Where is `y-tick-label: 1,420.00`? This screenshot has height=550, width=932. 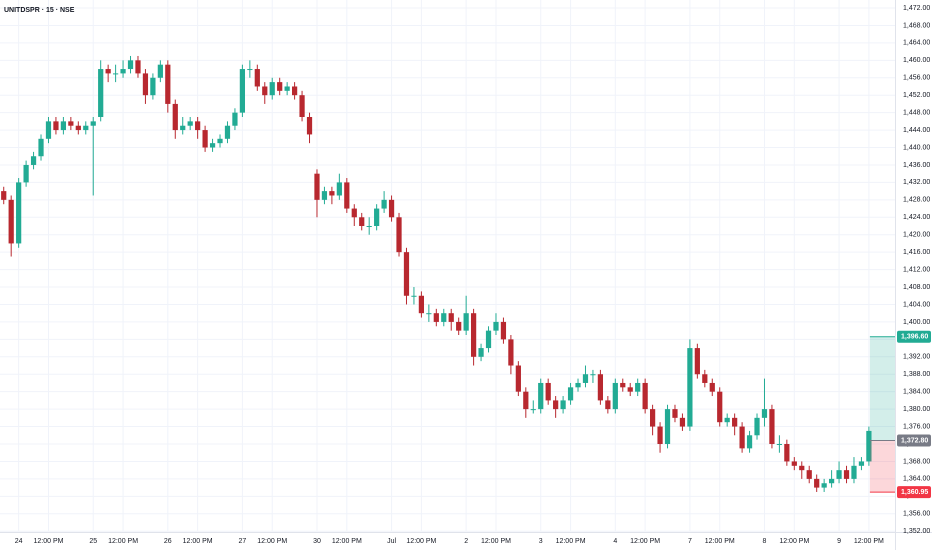
y-tick-label: 1,420.00 is located at coordinates (916, 235).